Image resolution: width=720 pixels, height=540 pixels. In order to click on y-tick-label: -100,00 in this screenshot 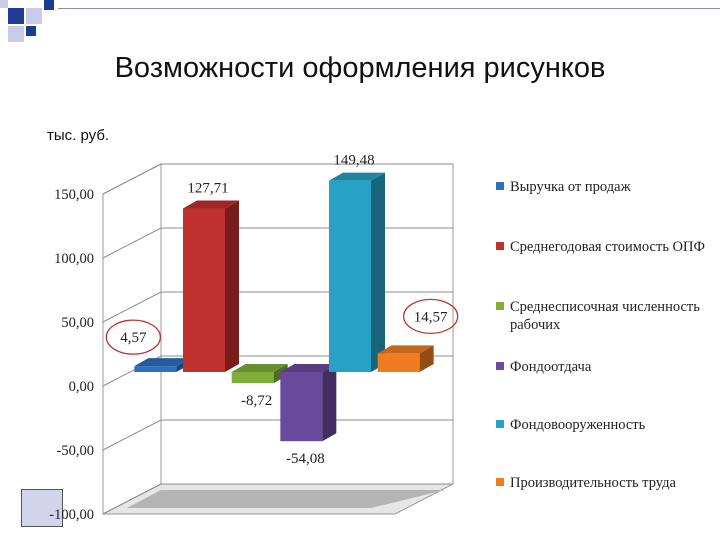, I will do `click(71, 515)`.